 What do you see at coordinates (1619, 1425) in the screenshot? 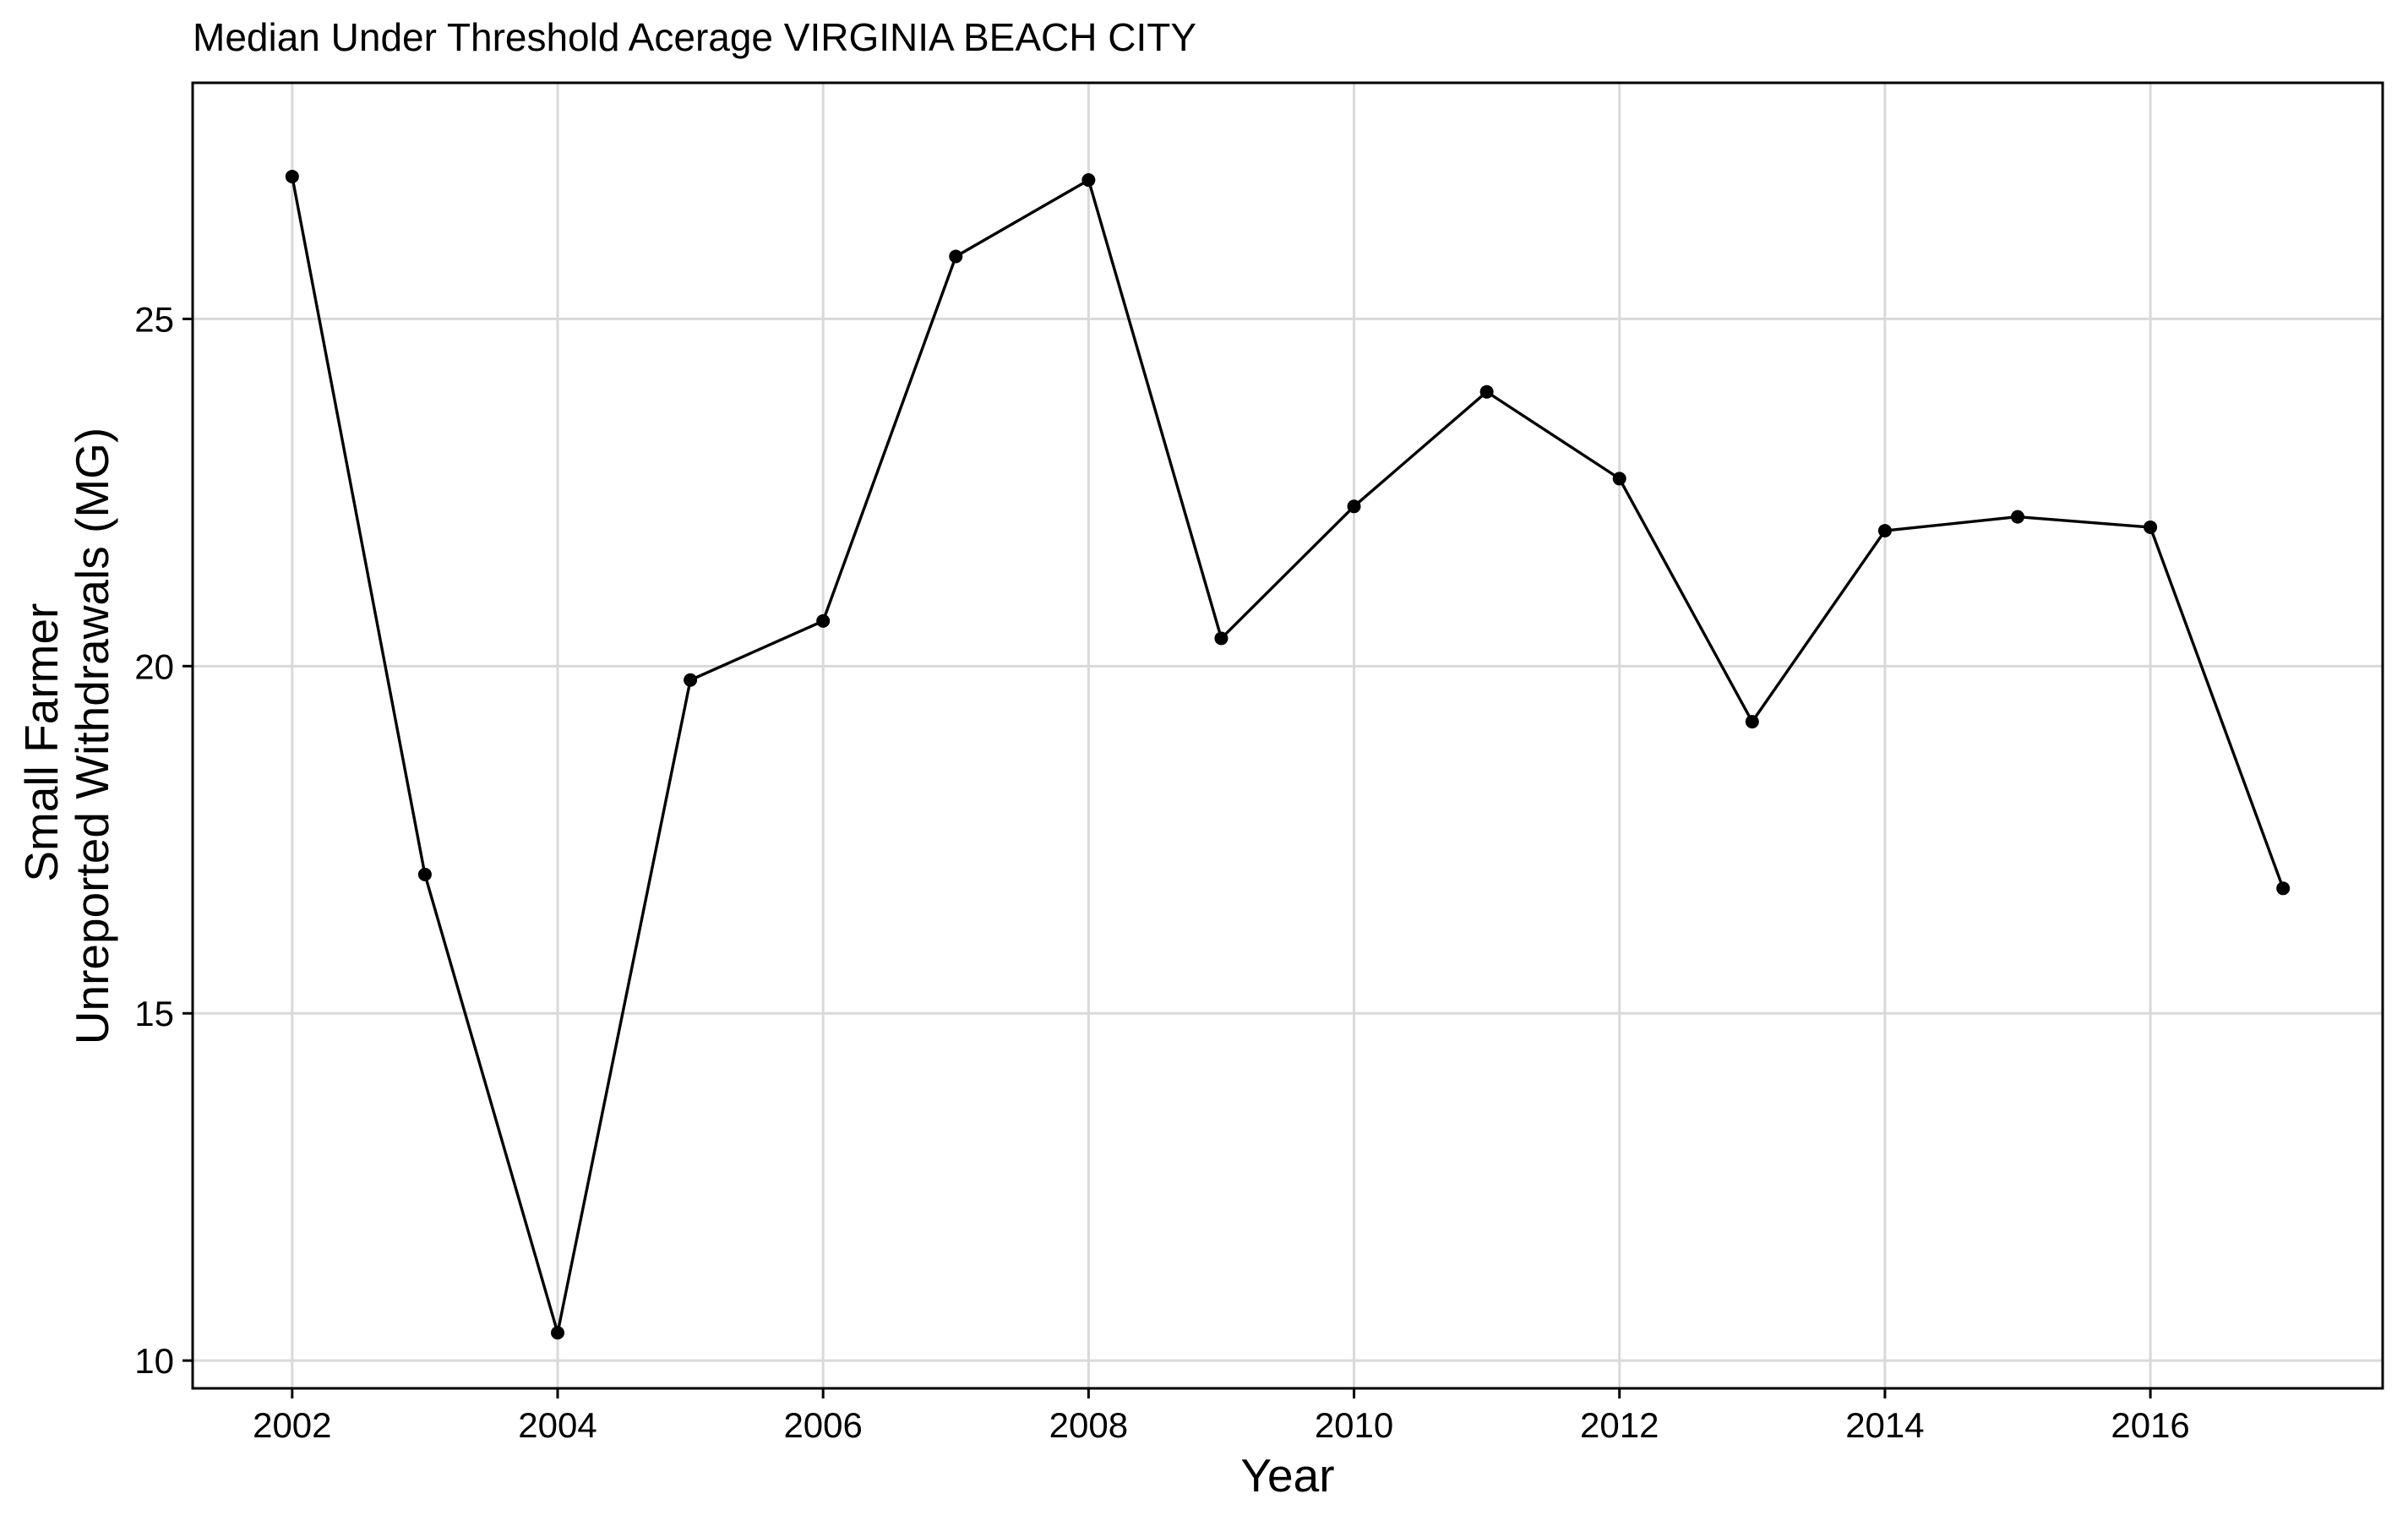
I see `x-tick-label: 2012` at bounding box center [1619, 1425].